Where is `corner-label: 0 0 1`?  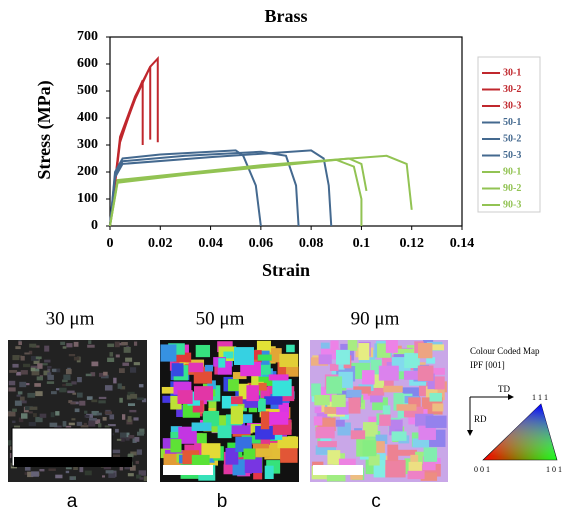 corner-label: 0 0 1 is located at coordinates (482, 469).